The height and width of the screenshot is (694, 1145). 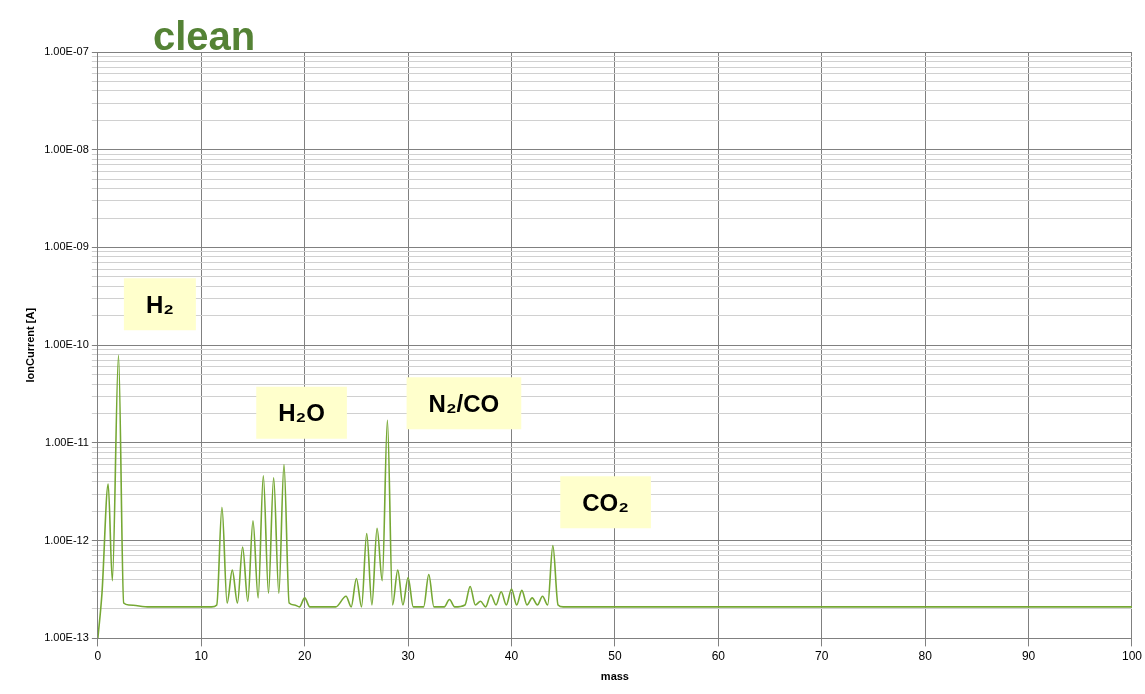 I want to click on x-tick-label: 10, so click(x=201, y=655).